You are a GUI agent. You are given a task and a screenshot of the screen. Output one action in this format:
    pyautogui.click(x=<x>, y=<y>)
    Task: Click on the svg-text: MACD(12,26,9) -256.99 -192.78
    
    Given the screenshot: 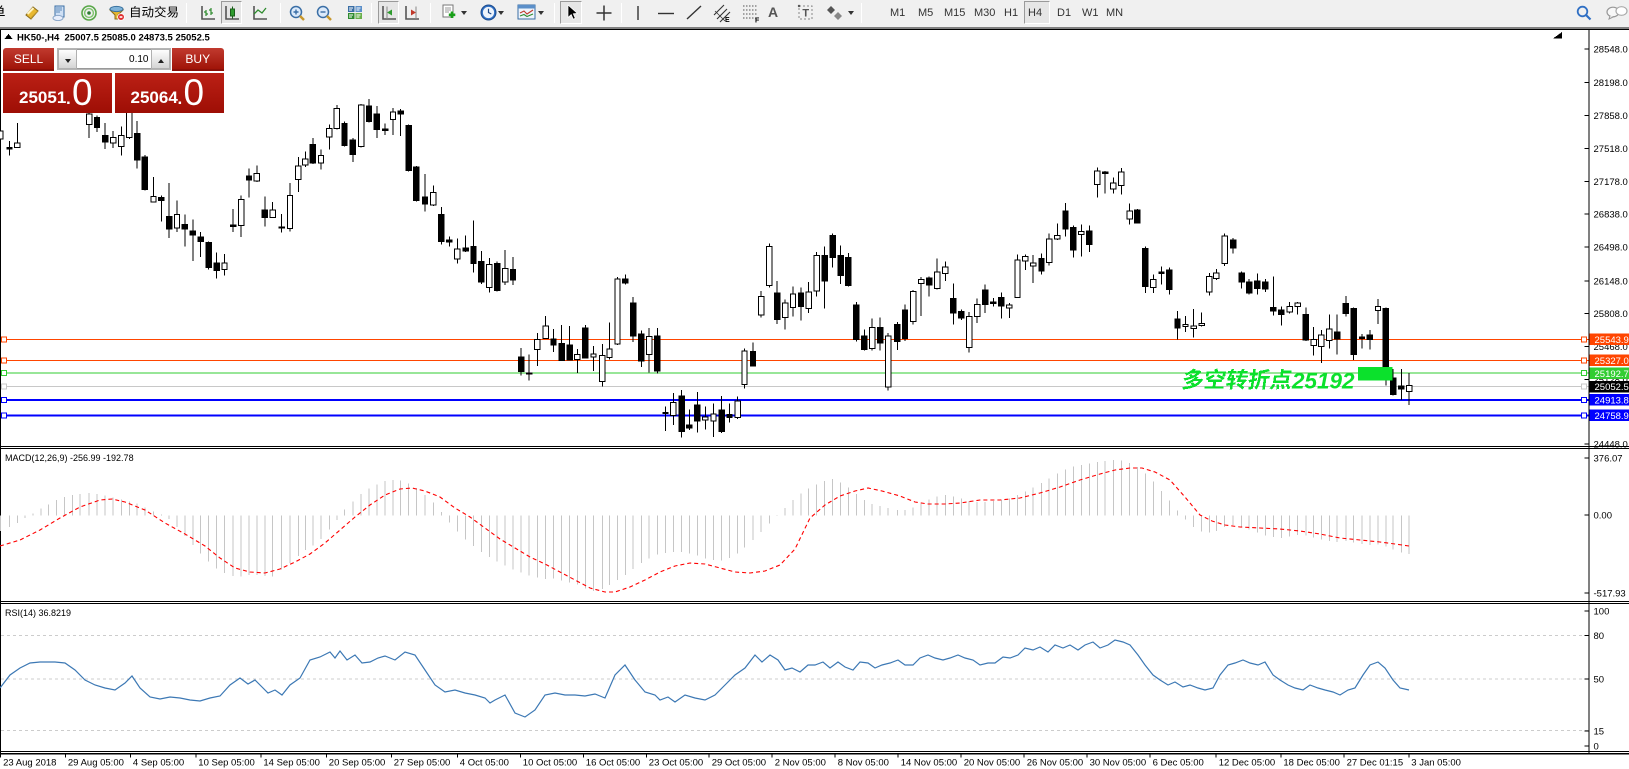 What is the action you would take?
    pyautogui.click(x=69, y=458)
    